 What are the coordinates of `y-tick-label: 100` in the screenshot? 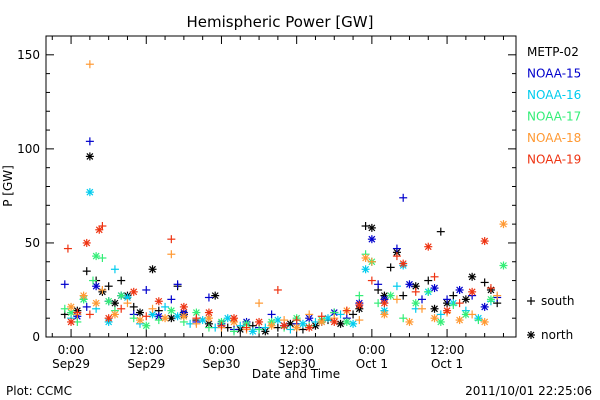 It's located at (28, 149).